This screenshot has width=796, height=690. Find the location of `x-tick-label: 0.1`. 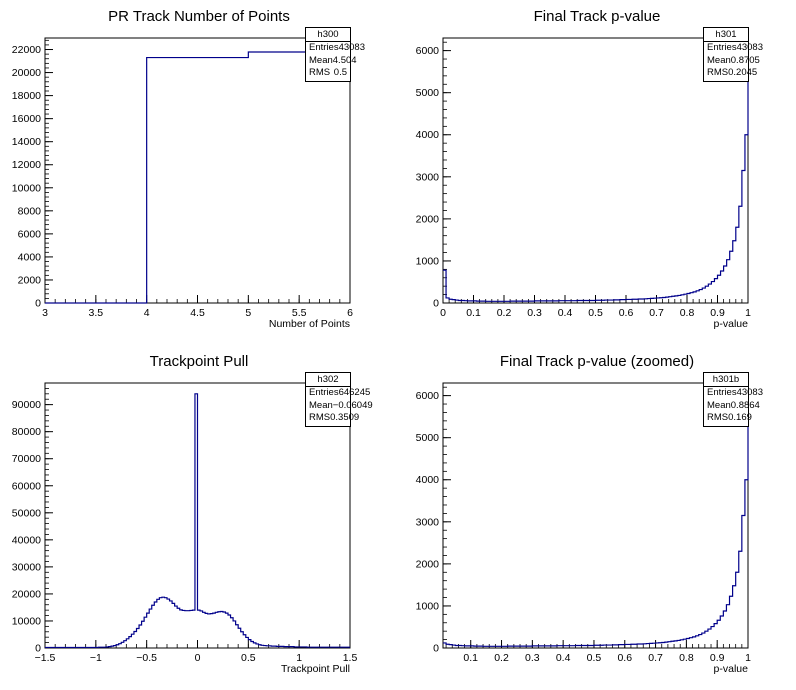

x-tick-label: 0.1 is located at coordinates (470, 658).